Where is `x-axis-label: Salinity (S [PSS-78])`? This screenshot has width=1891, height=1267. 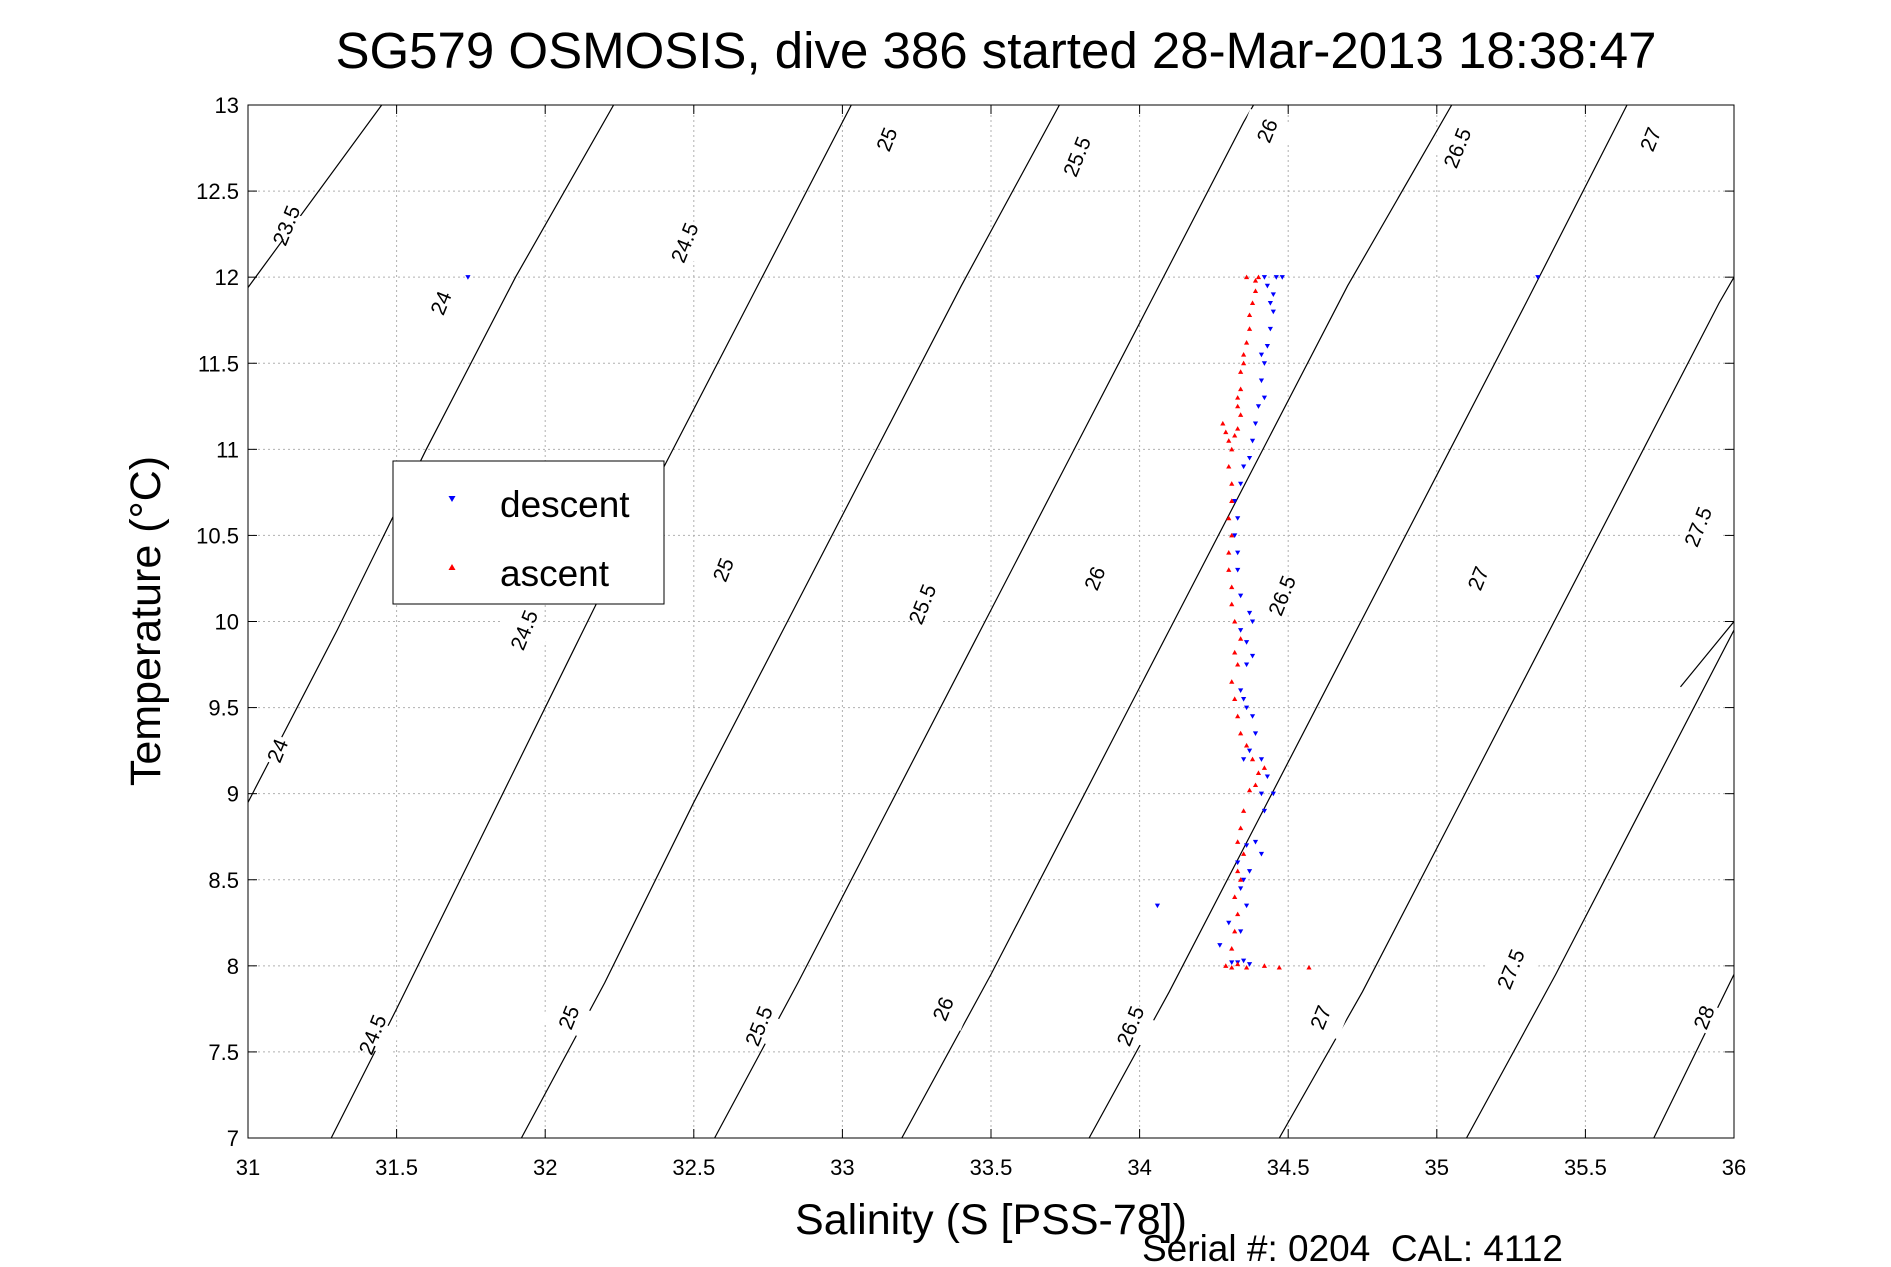
x-axis-label: Salinity (S [PSS-78]) is located at coordinates (991, 1220).